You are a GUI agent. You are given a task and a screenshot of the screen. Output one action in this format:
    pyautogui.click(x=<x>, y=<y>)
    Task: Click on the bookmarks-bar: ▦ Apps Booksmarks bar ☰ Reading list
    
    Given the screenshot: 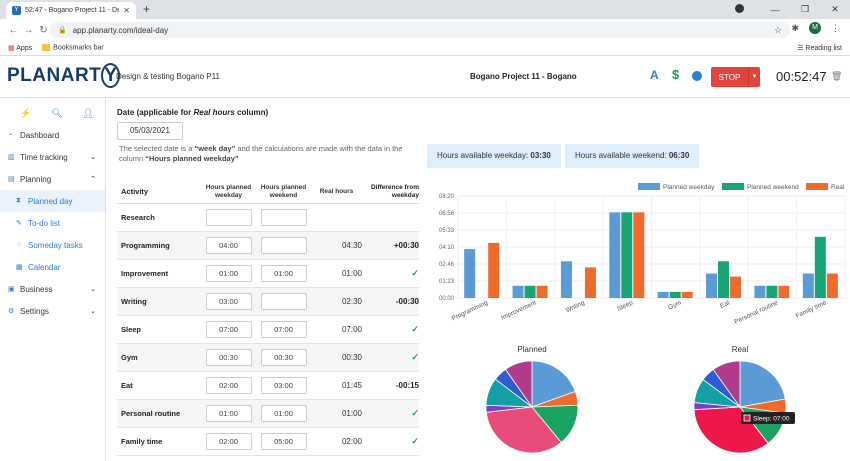 What is the action you would take?
    pyautogui.click(x=425, y=48)
    